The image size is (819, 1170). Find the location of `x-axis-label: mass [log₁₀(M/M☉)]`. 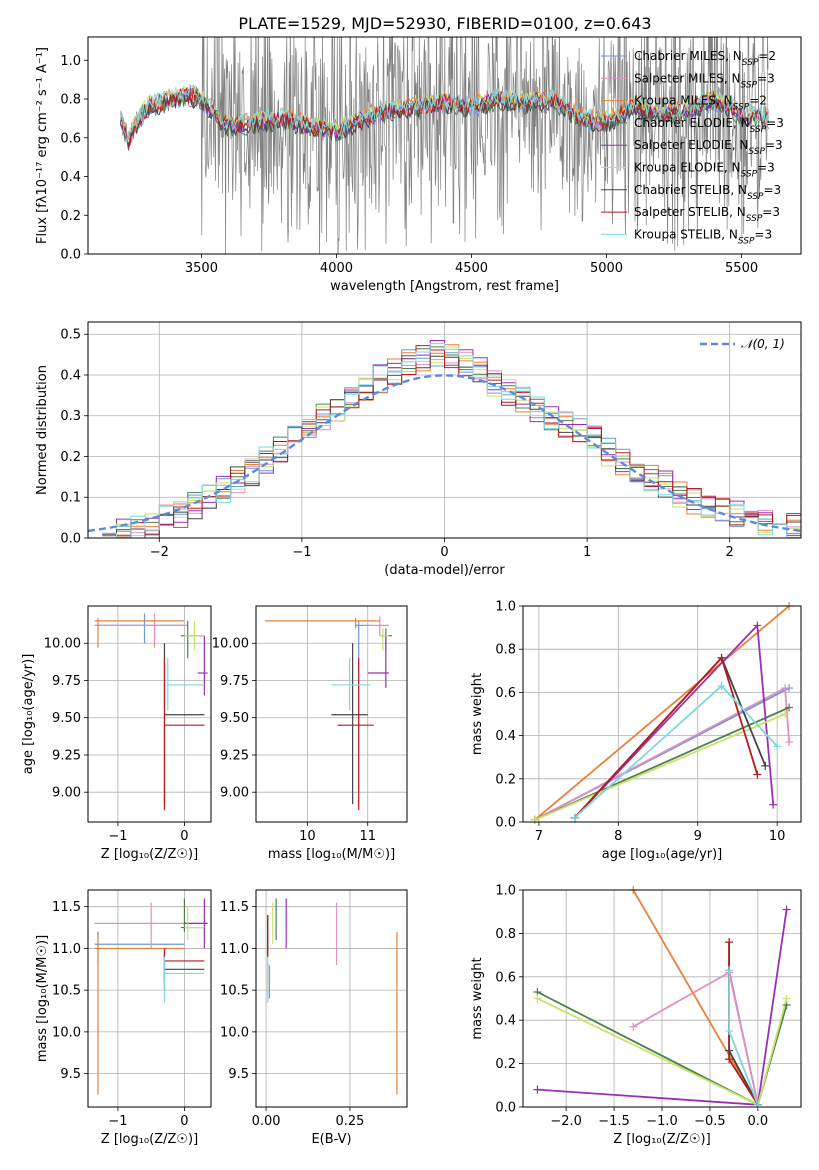

x-axis-label: mass [log₁₀(M/M☉)] is located at coordinates (331, 854).